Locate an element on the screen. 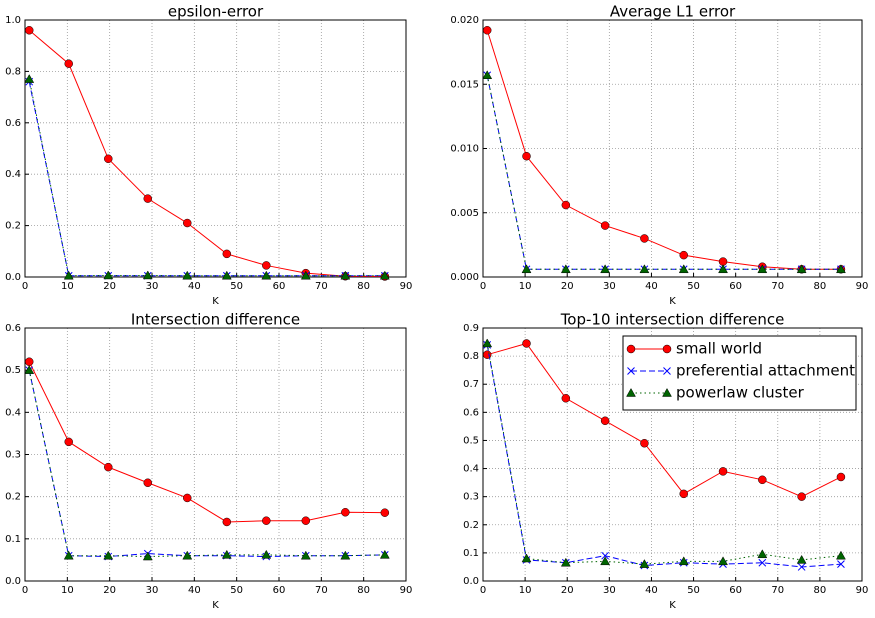  chart-title: Top-10 intersection difference is located at coordinates (672, 320).